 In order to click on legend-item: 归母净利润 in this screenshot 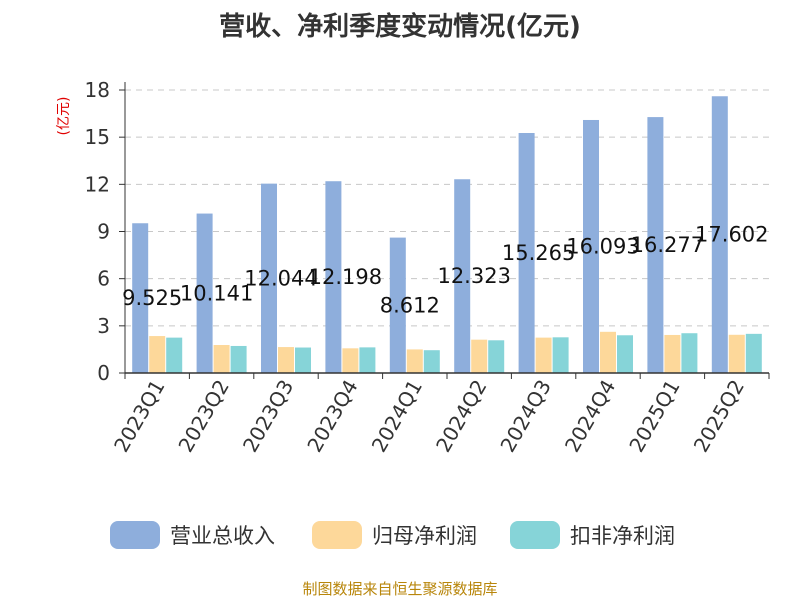, I will do `click(394, 535)`.